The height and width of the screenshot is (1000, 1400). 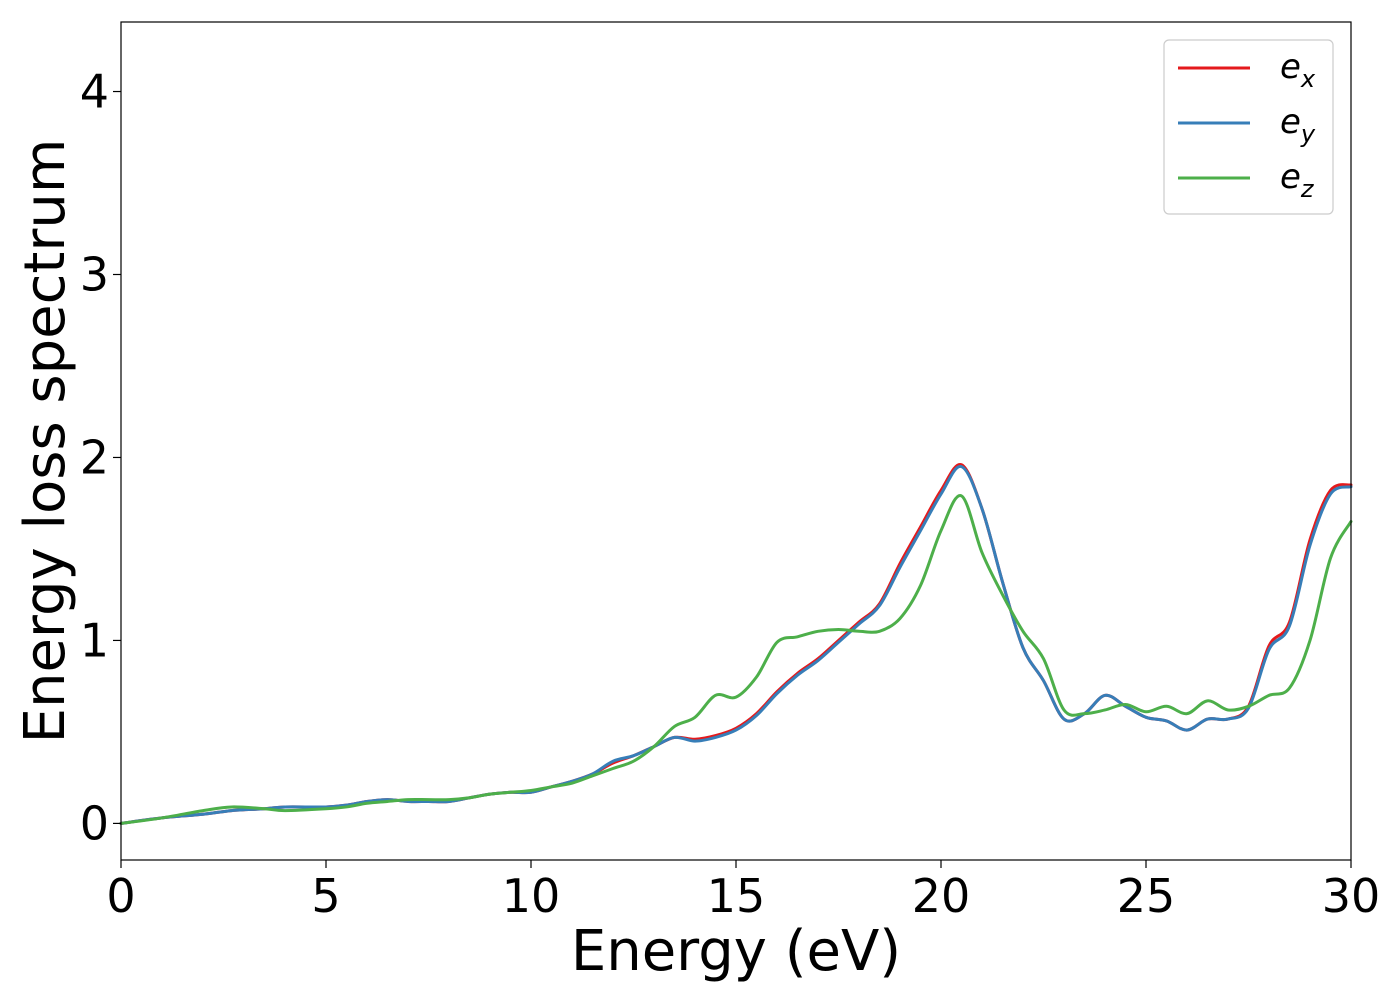 What do you see at coordinates (1308, 134) in the screenshot?
I see `legend-label-subscript: y` at bounding box center [1308, 134].